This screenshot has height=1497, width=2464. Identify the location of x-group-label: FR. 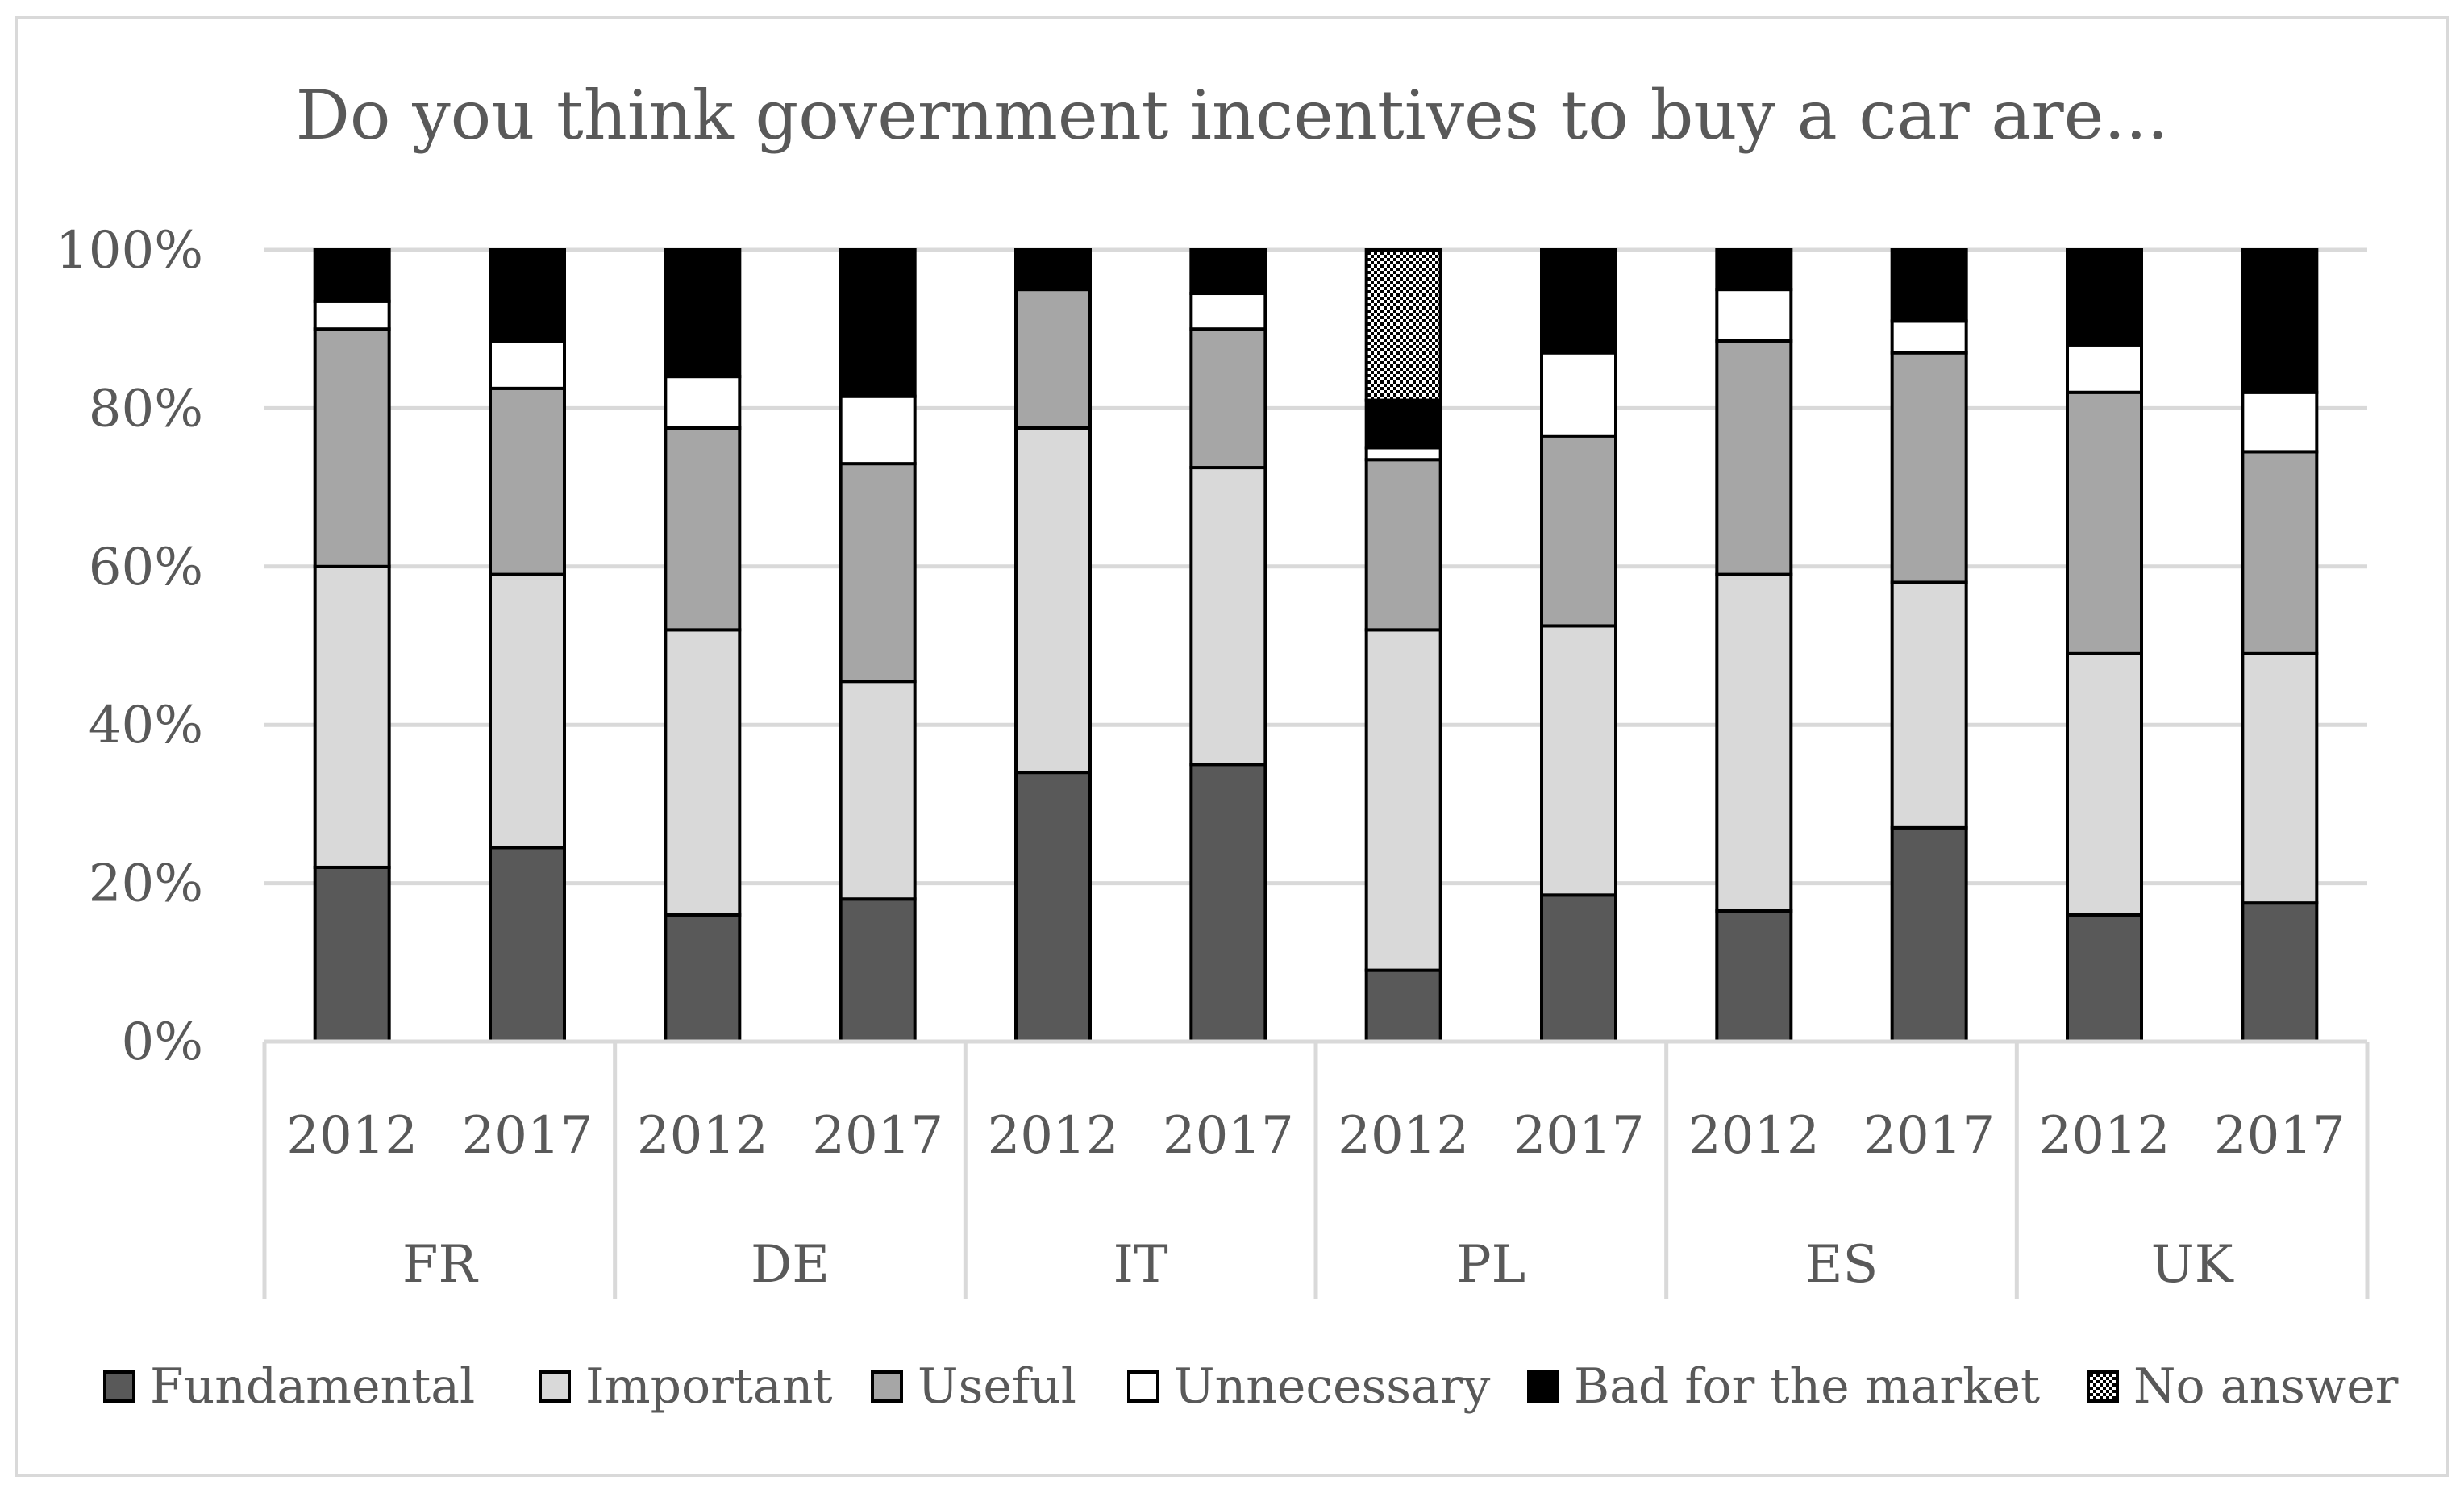
(440, 1265).